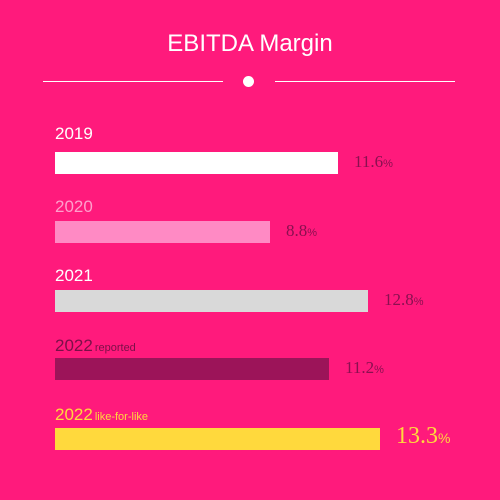 Image resolution: width=500 pixels, height=500 pixels. I want to click on bar-label-year: 2021, so click(74, 275).